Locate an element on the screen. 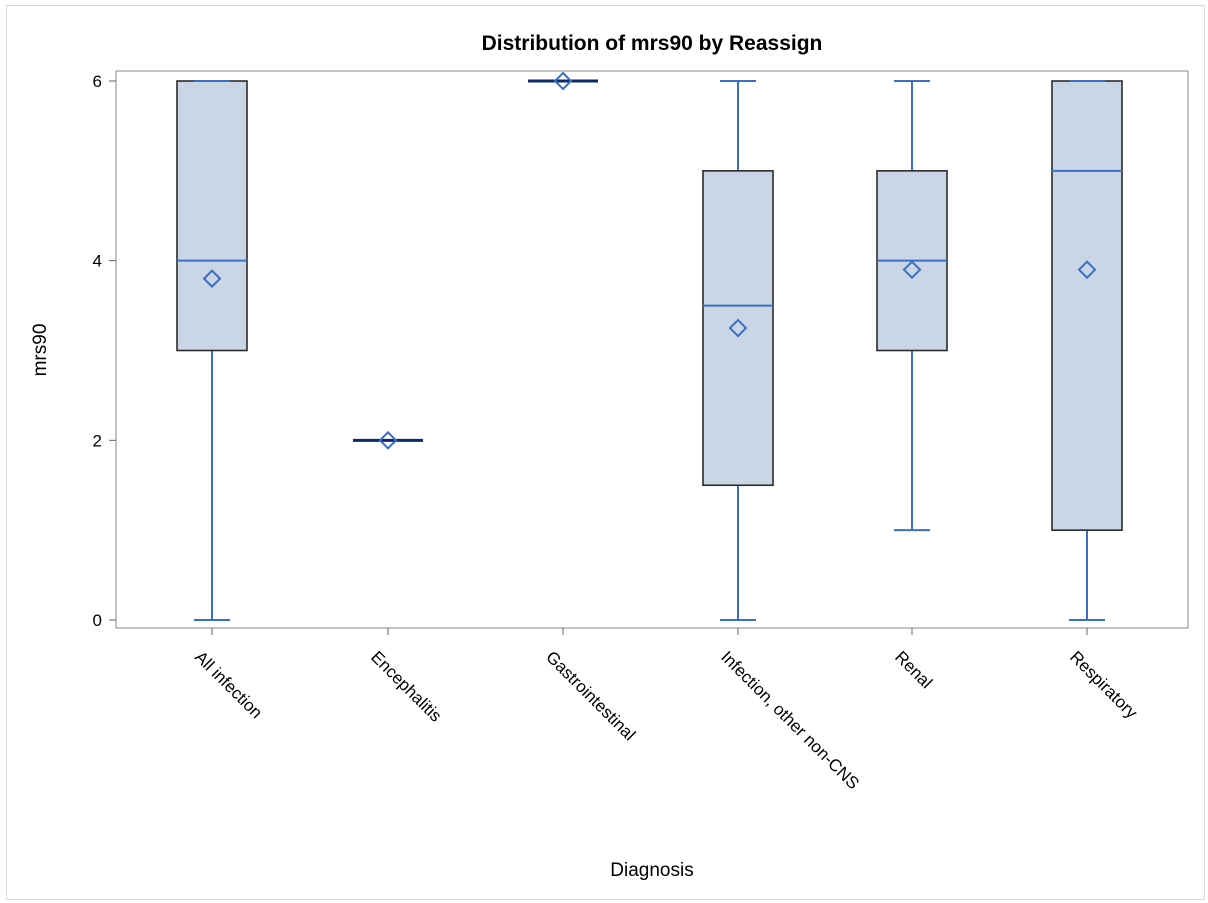 Image resolution: width=1208 pixels, height=903 pixels. x-tick-label: Respiratory is located at coordinates (1103, 684).